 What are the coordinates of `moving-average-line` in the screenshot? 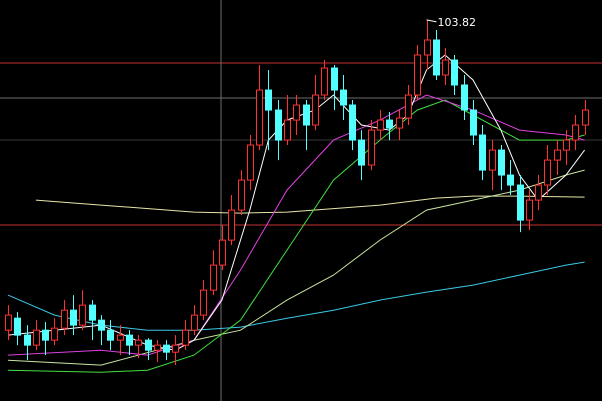 It's located at (310, 204).